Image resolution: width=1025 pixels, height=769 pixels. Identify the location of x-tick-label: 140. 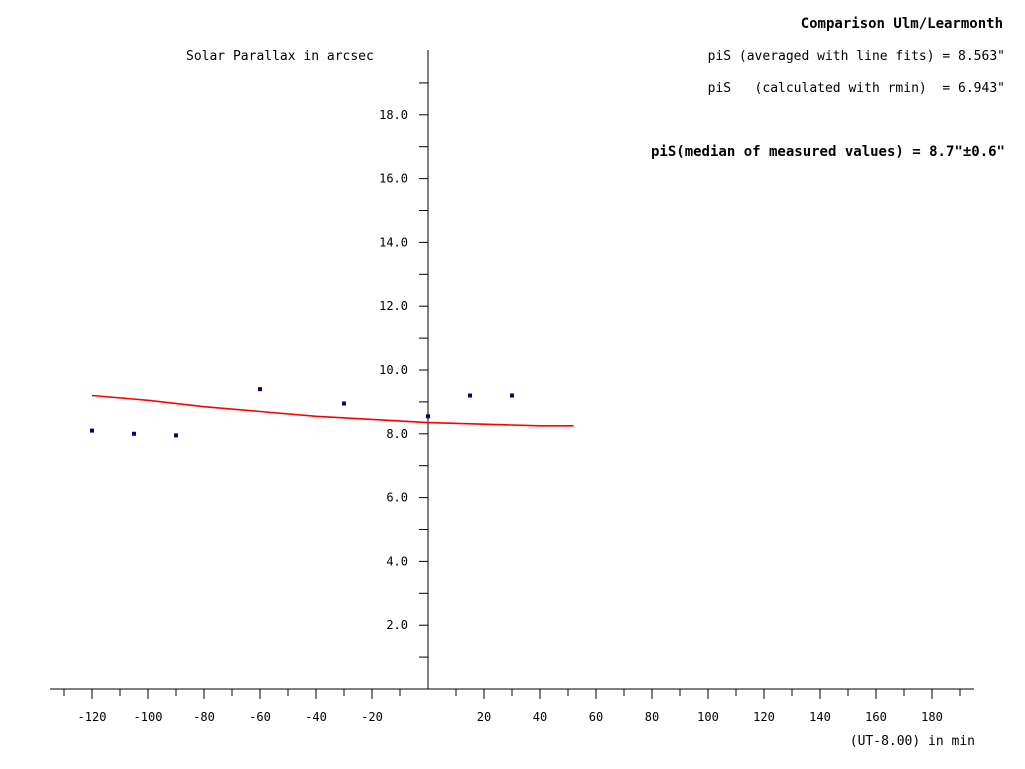
(820, 717).